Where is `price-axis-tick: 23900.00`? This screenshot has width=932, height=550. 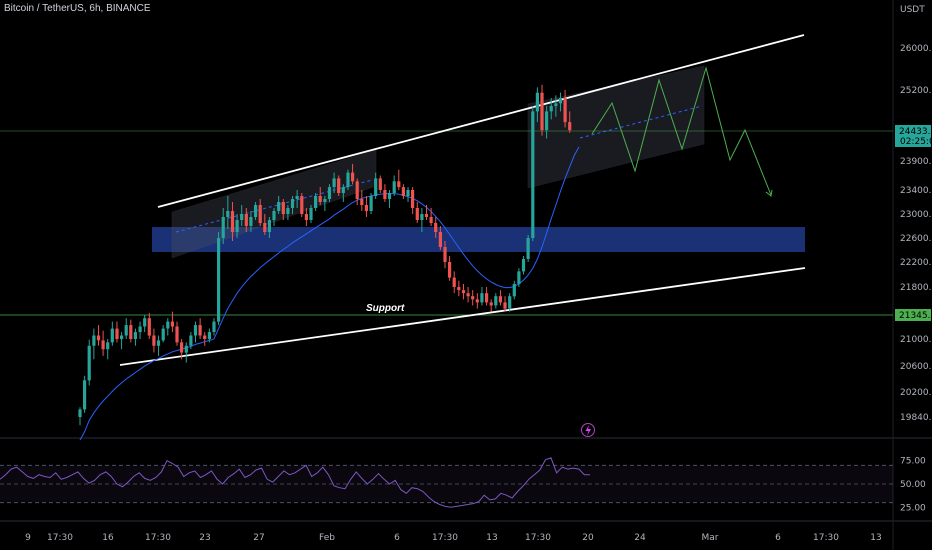 price-axis-tick: 23900.00 is located at coordinates (916, 162).